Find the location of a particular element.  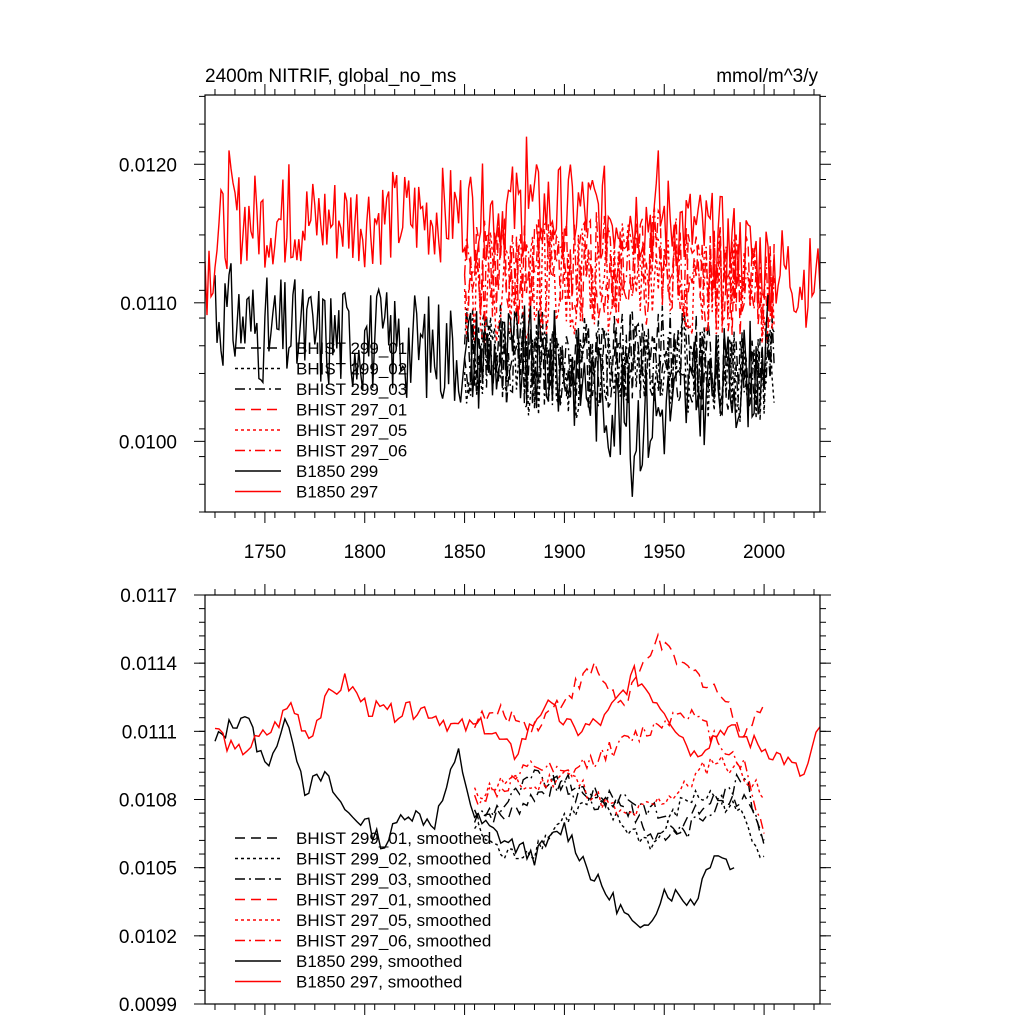

legend-label: BHIST 297_06, smoothed is located at coordinates (393, 941).